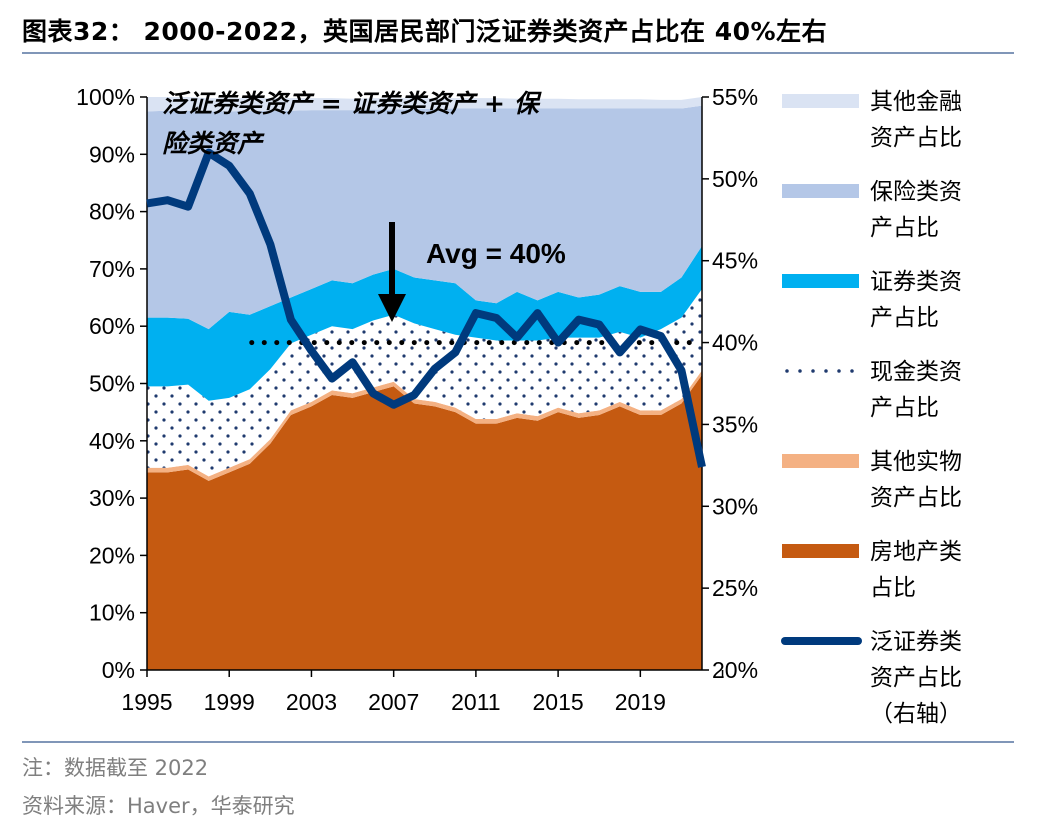  Describe the element at coordinates (118, 670) in the screenshot. I see `left-tick-label: 0%` at that location.